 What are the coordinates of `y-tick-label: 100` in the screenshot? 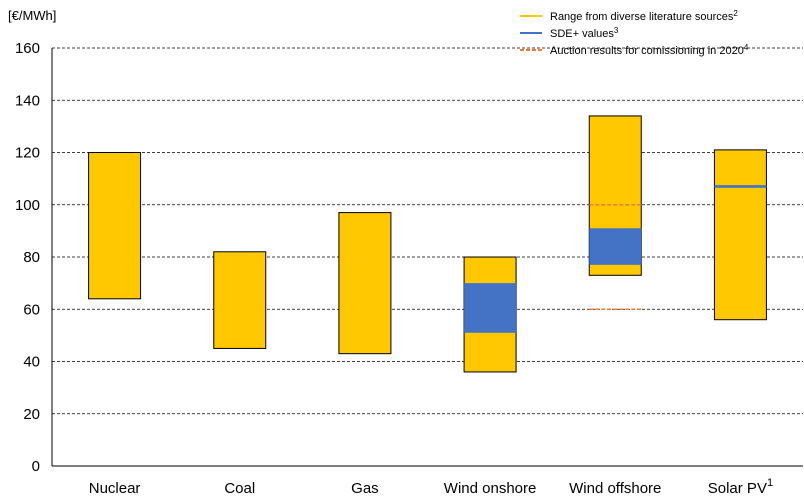 It's located at (27, 205).